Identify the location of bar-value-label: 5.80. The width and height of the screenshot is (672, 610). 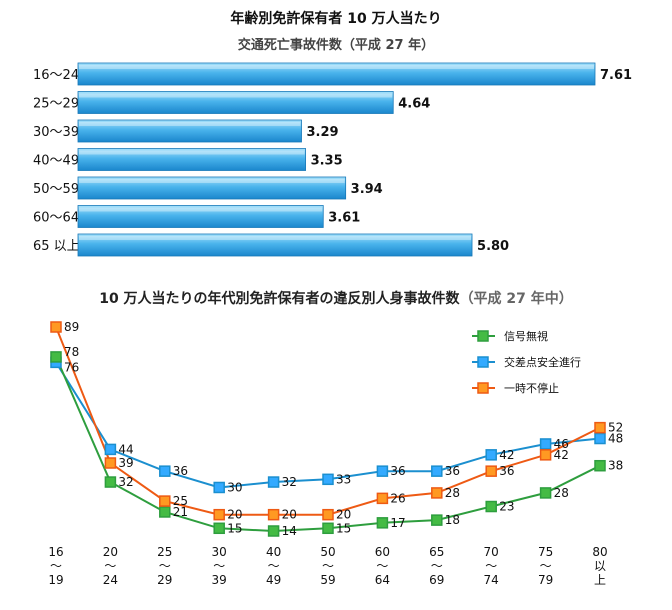
(493, 246).